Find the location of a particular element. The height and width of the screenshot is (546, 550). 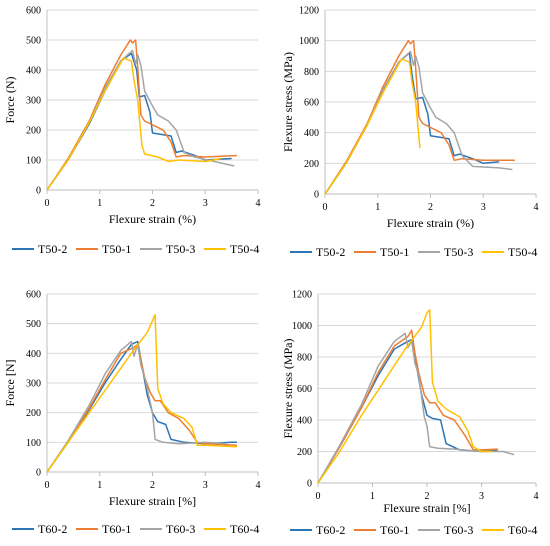

y-axis-title: Force [N] is located at coordinates (10, 383).